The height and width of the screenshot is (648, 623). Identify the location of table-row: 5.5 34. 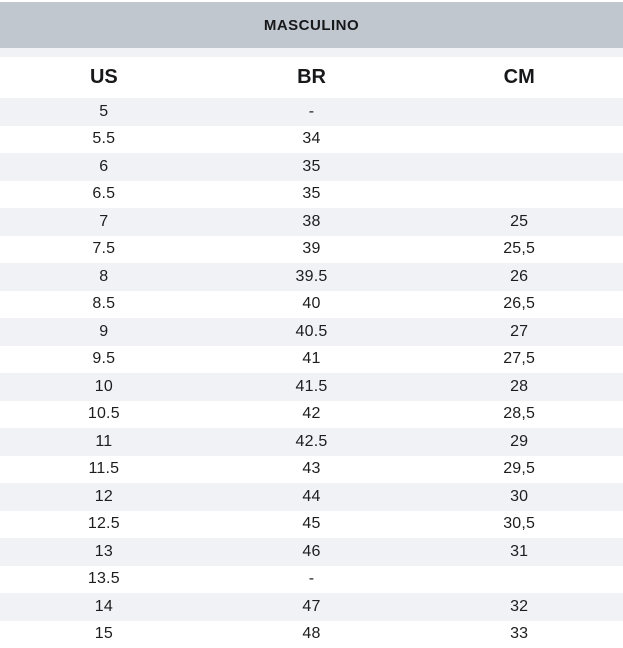
(311, 139).